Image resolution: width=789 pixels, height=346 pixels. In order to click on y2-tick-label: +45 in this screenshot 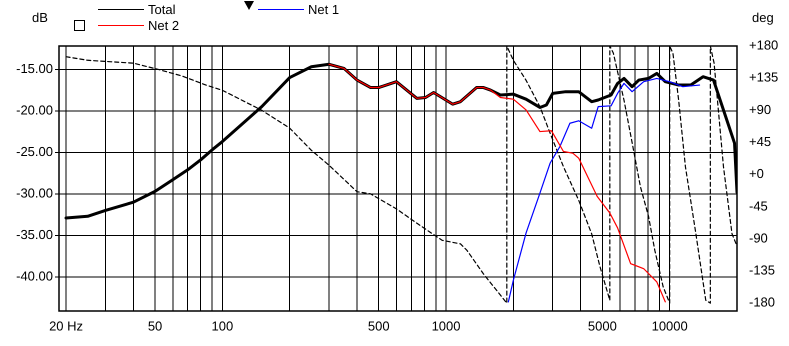, I will do `click(760, 142)`.